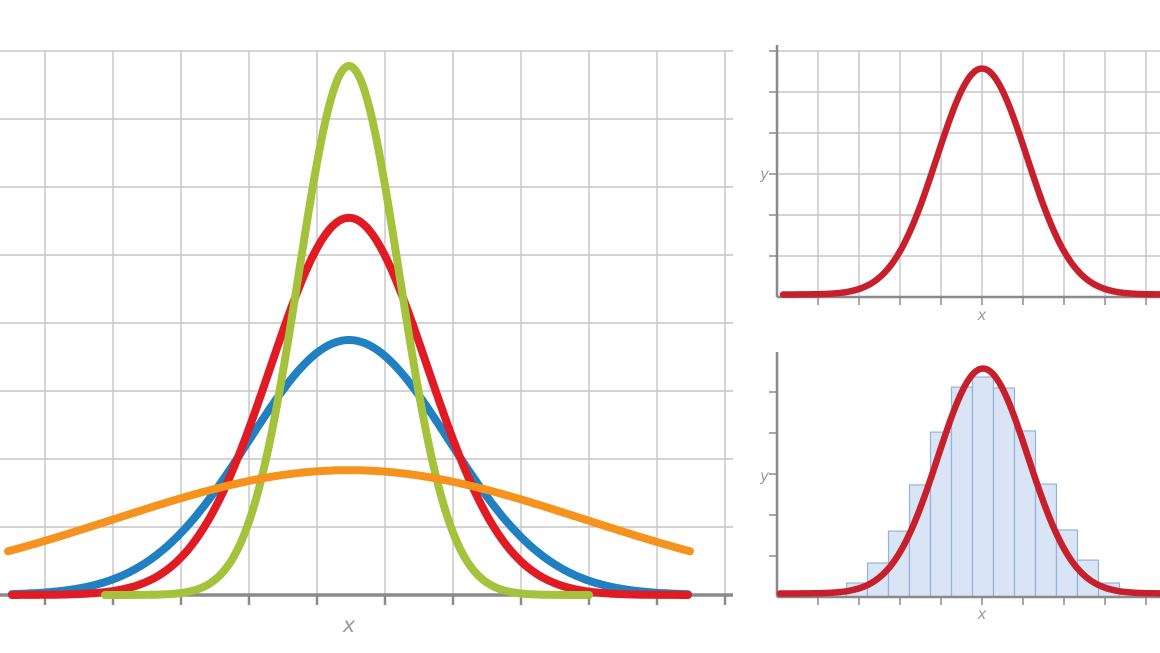 Image resolution: width=1160 pixels, height=653 pixels. I want to click on chart-normal-curve: xy, so click(959, 184).